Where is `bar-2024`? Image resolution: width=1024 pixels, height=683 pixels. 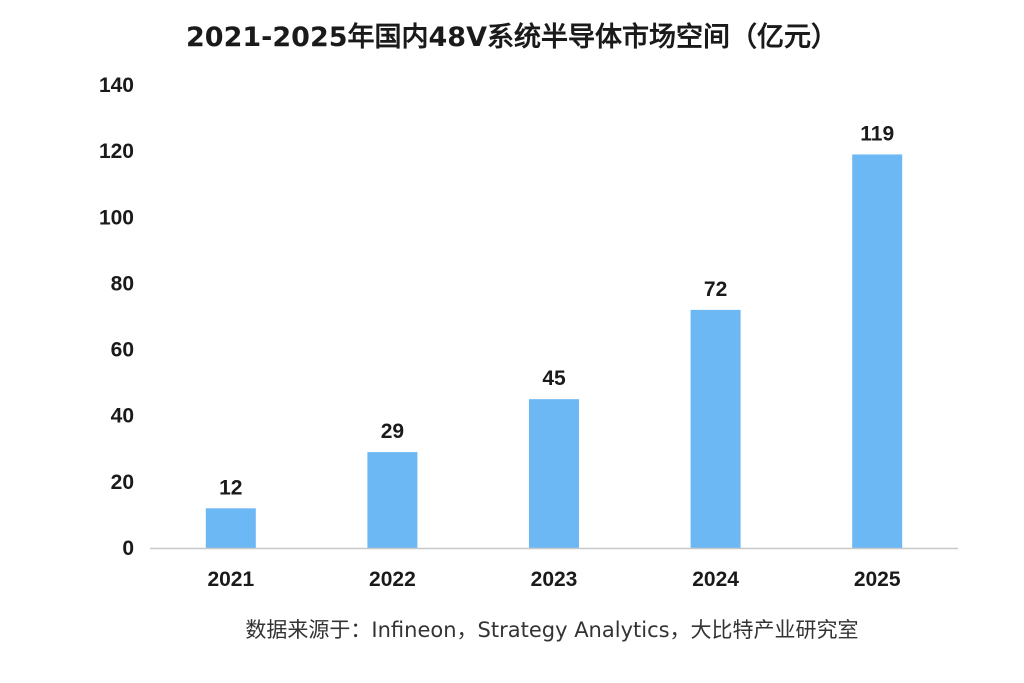 bar-2024 is located at coordinates (715, 428).